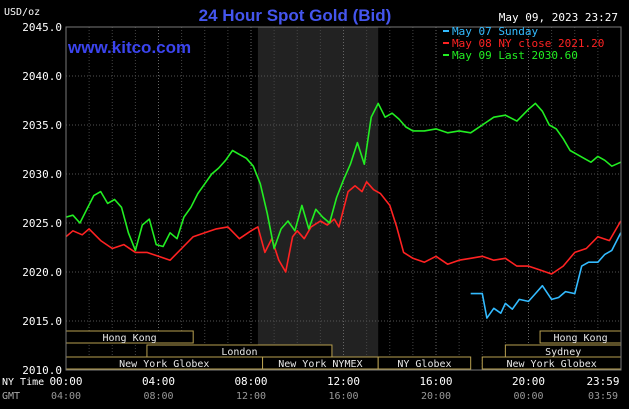  Describe the element at coordinates (495, 31) in the screenshot. I see `legend-entry: May 07 Sunday` at that location.